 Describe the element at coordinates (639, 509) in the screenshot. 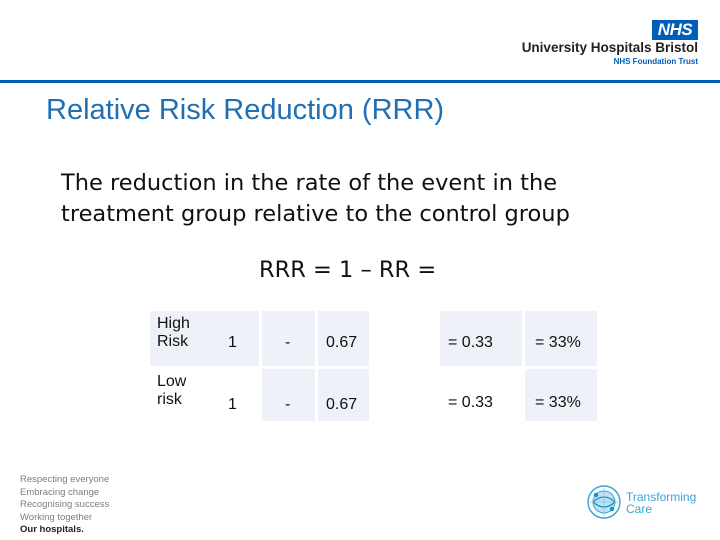

I see `tc-line2: Care` at that location.